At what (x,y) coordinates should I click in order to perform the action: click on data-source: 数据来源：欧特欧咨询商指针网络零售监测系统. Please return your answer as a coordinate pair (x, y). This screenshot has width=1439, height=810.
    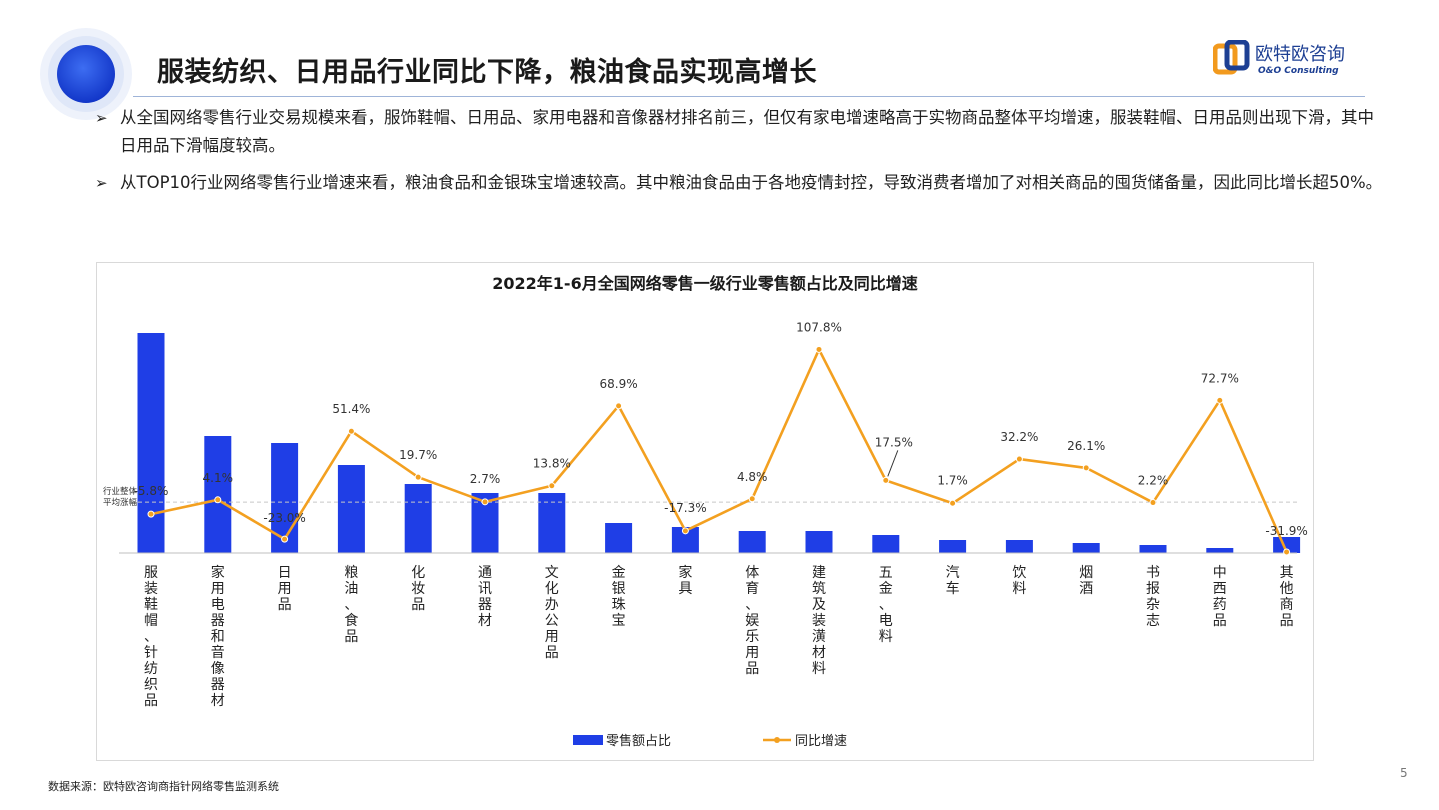
    Looking at the image, I should click on (163, 786).